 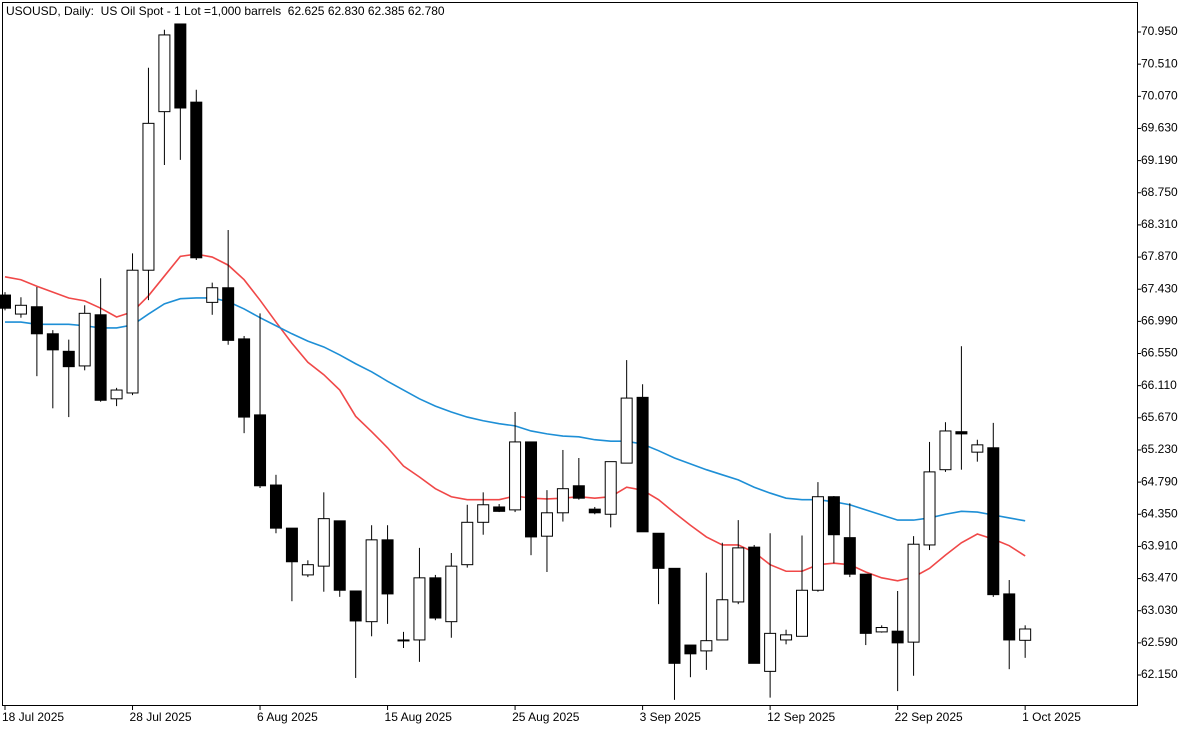 What do you see at coordinates (1159, 642) in the screenshot?
I see `y-tick-label: 62.590` at bounding box center [1159, 642].